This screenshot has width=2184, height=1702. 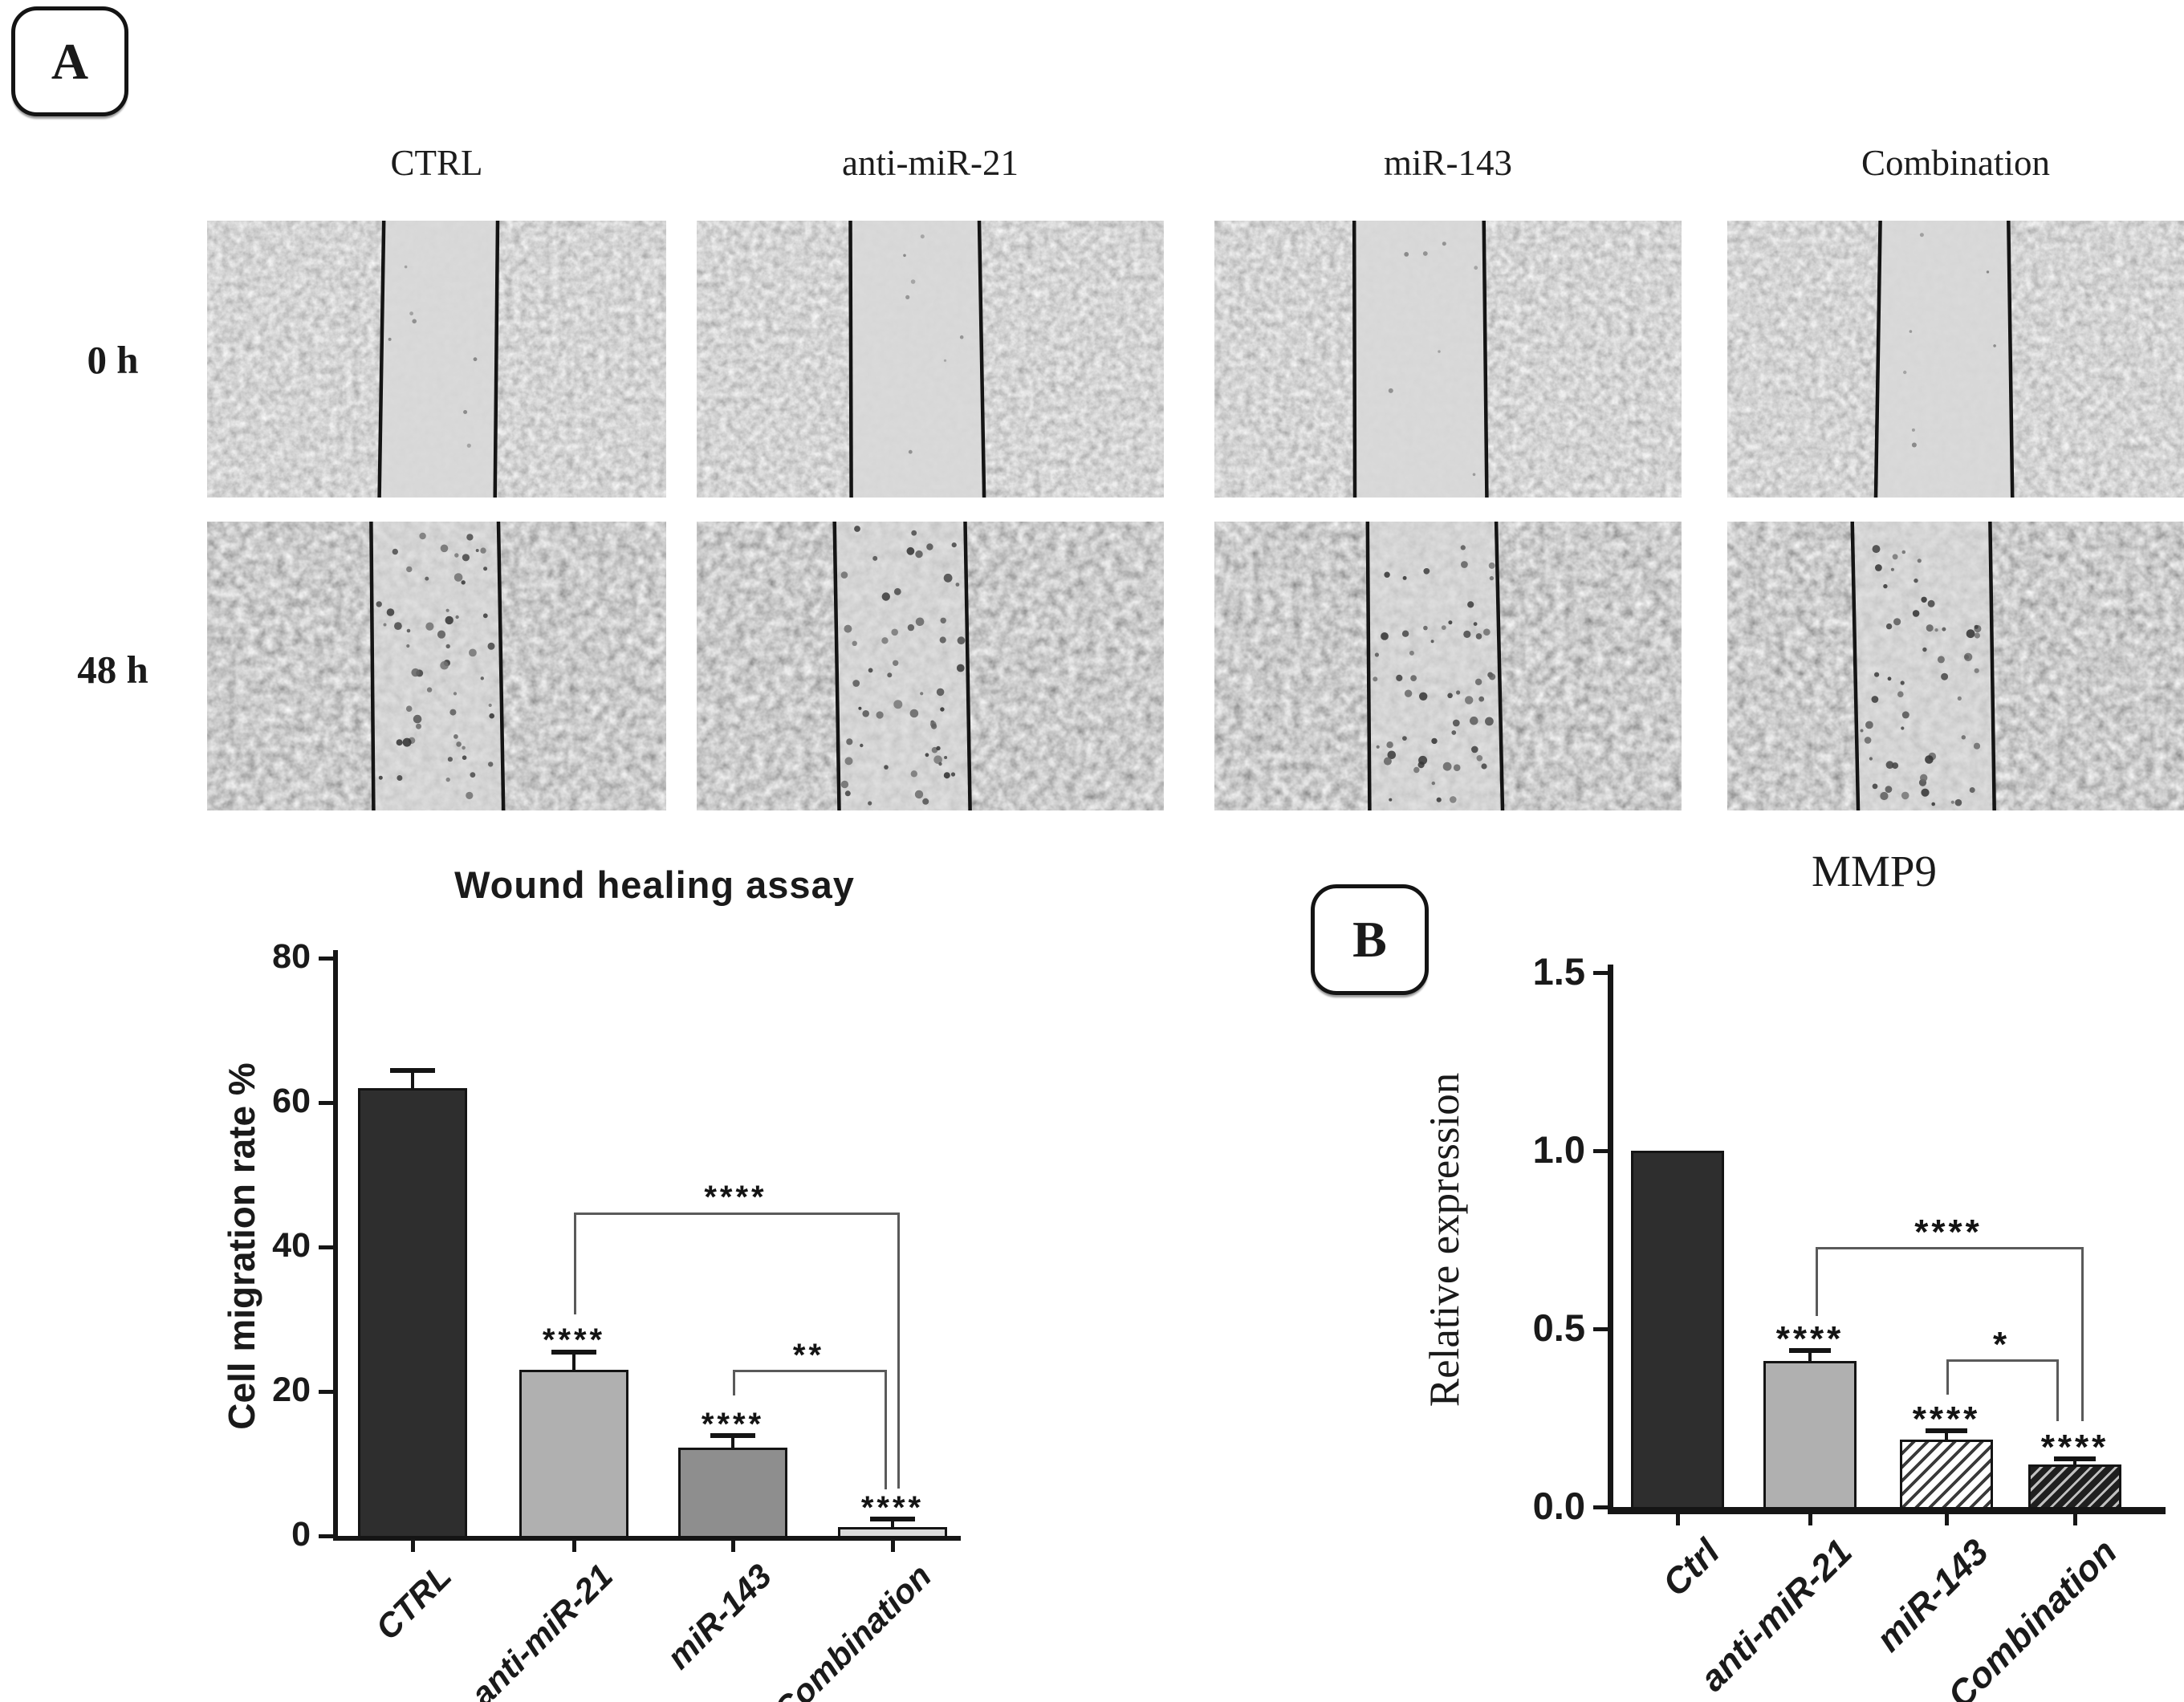 What do you see at coordinates (1691, 1567) in the screenshot?
I see `x-category-label: Ctrl` at bounding box center [1691, 1567].